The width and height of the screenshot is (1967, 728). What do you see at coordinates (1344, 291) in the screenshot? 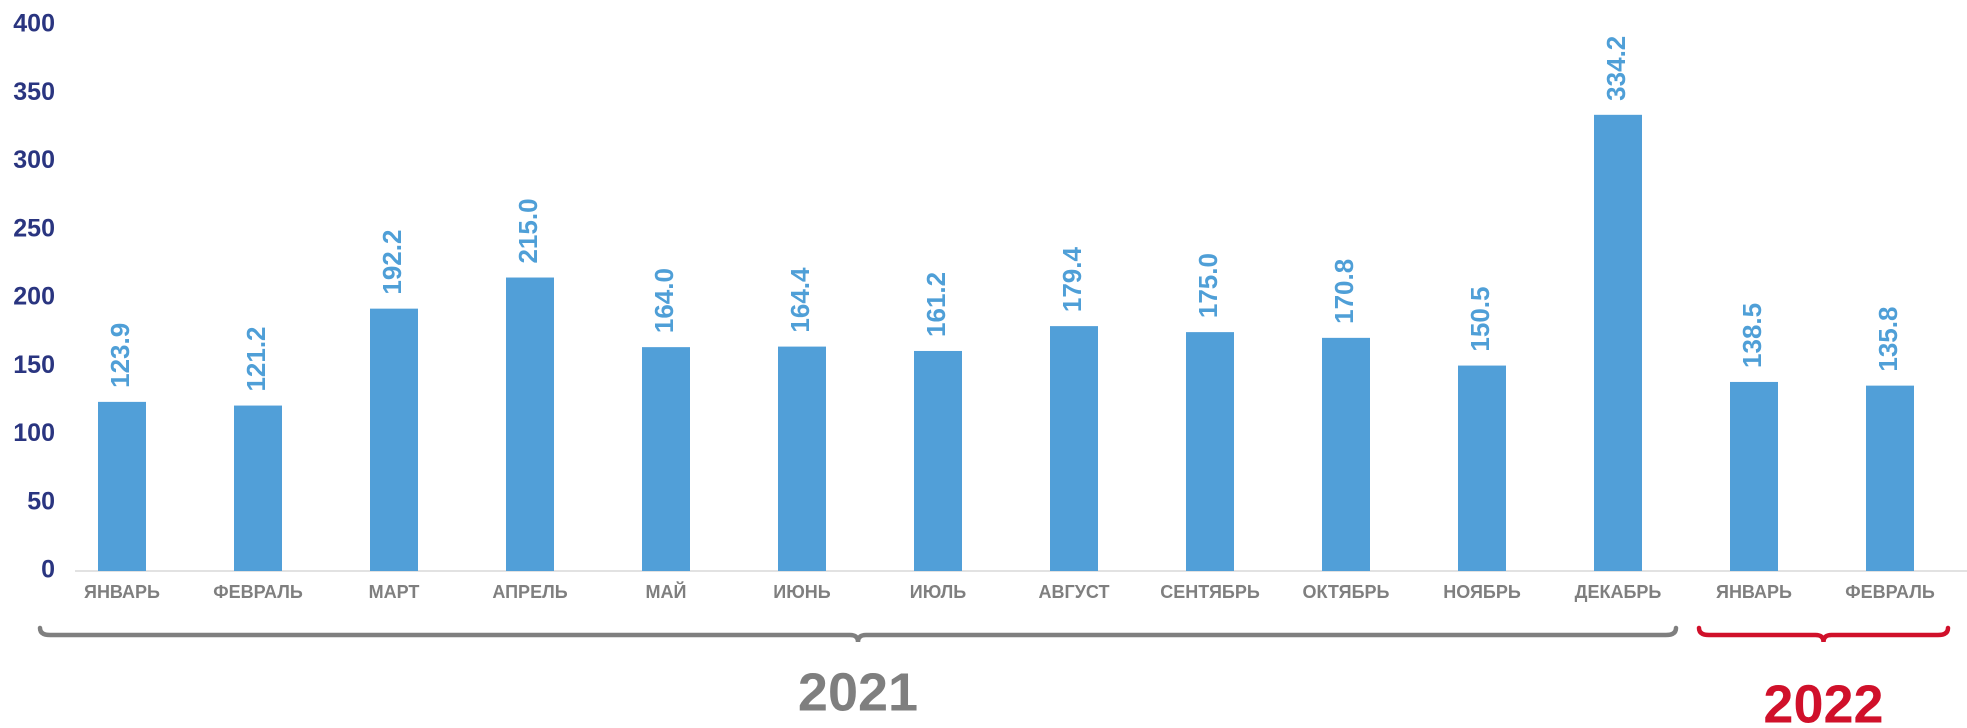
I see `value-label: 170.8` at bounding box center [1344, 291].